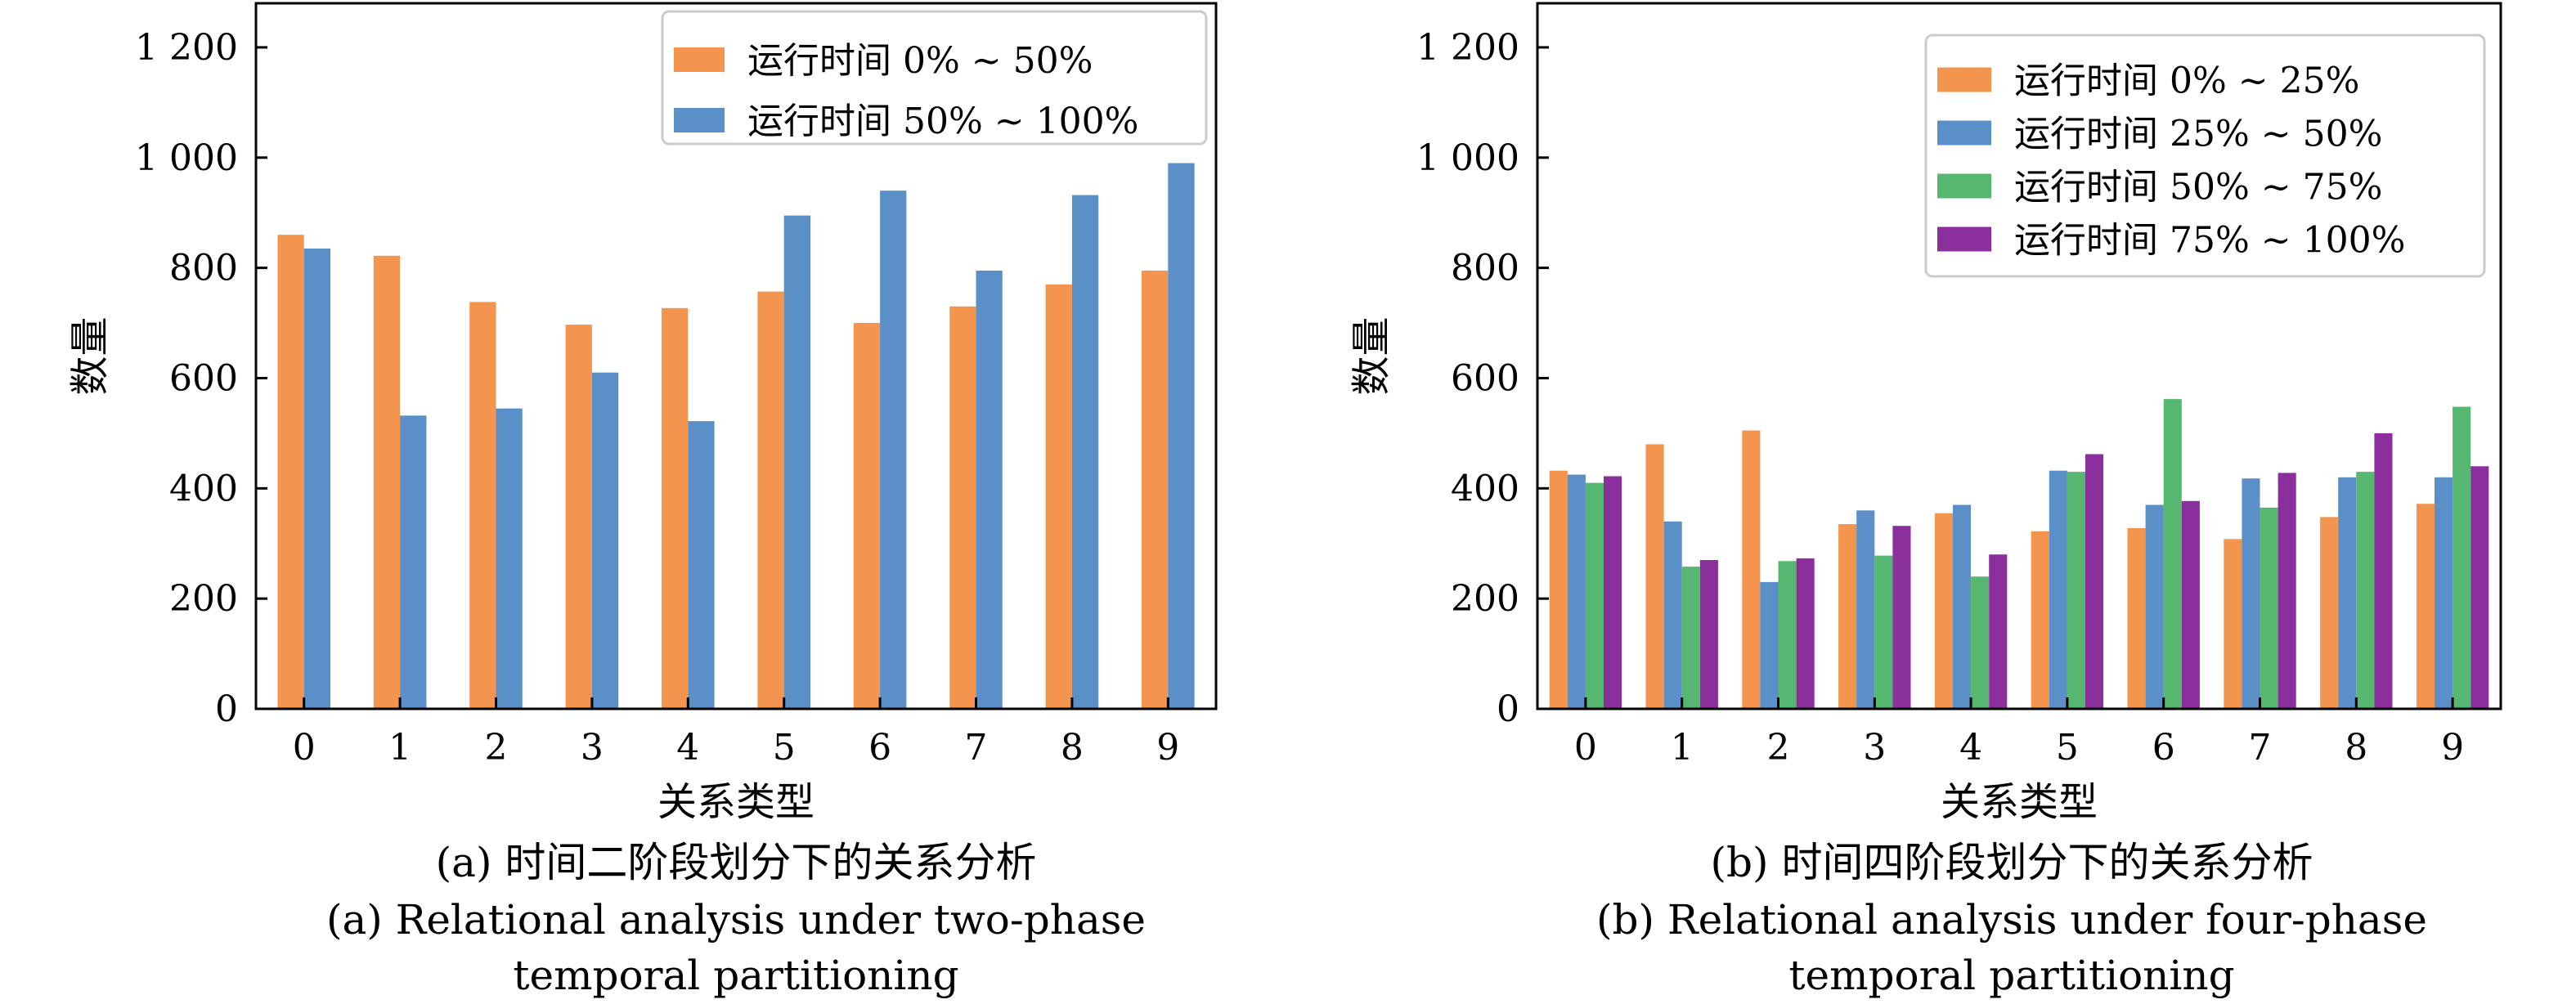 The width and height of the screenshot is (2576, 1004). I want to click on bar-series0-cat7, so click(2233, 624).